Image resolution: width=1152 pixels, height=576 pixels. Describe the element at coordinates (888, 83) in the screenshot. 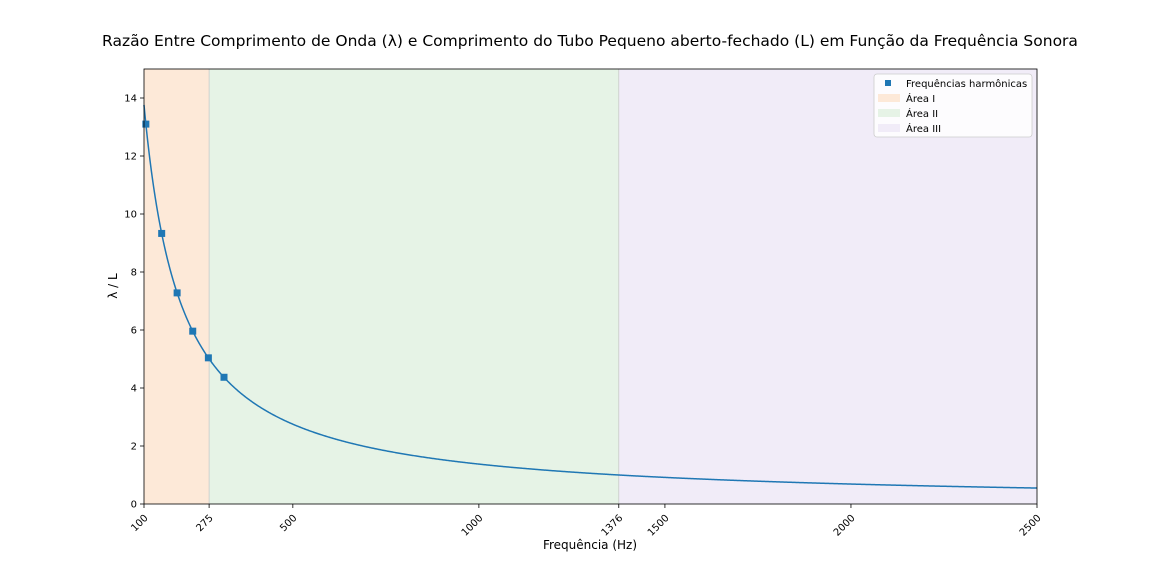

I see `legend-marker-harmonic` at that location.